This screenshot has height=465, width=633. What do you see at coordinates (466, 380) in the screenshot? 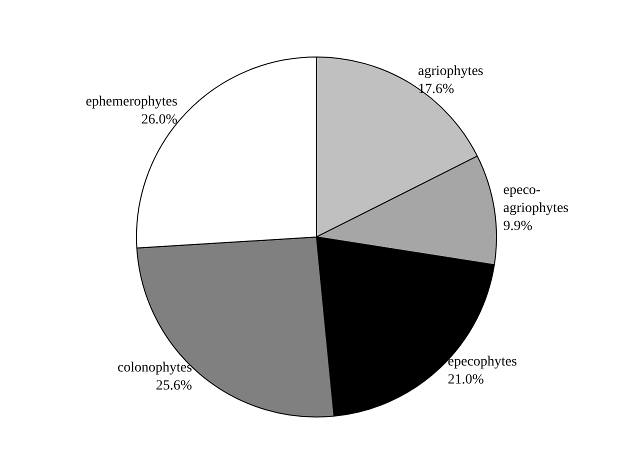
I see `data-label: 21.0%` at bounding box center [466, 380].